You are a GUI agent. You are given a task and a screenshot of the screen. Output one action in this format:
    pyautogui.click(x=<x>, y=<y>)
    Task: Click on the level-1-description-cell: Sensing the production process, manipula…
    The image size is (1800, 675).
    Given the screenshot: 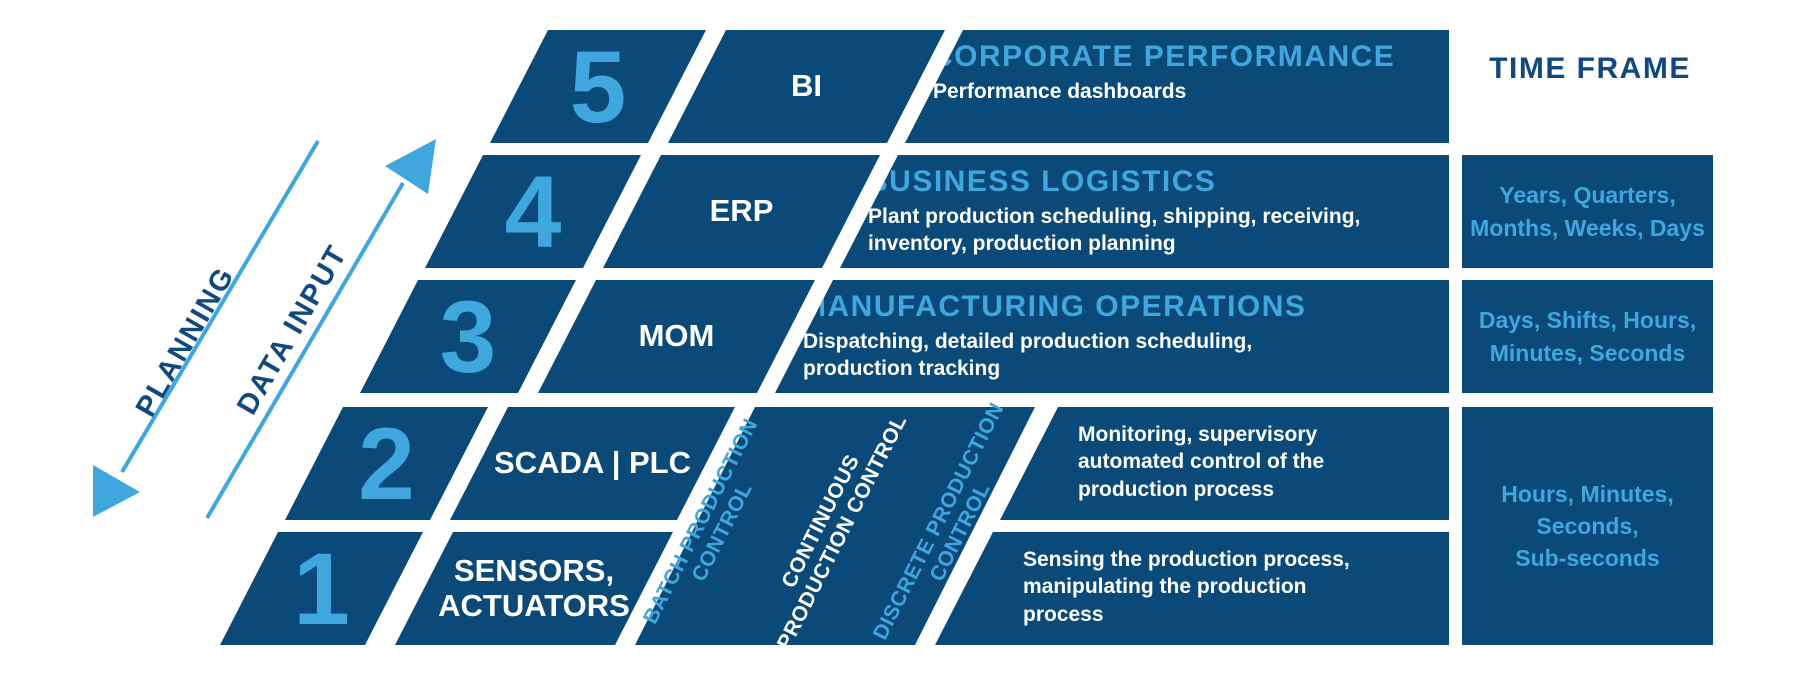 What is the action you would take?
    pyautogui.click(x=1192, y=588)
    